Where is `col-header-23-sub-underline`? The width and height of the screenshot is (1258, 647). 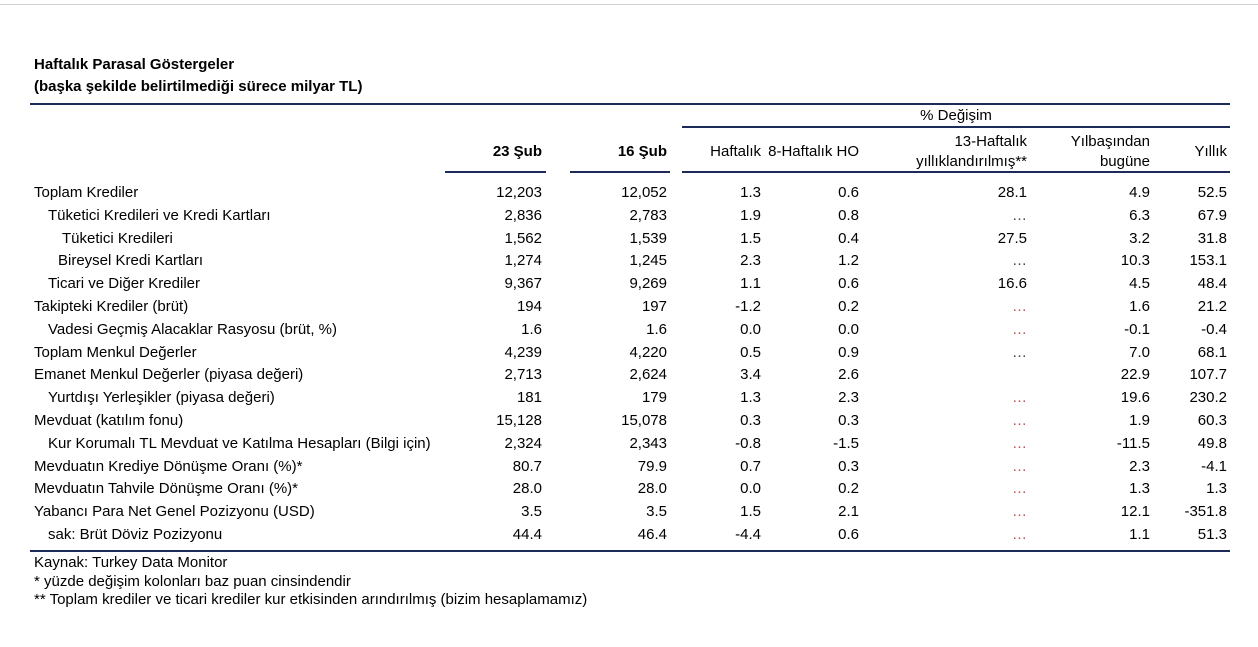
col-header-23-sub-underline is located at coordinates (495, 172).